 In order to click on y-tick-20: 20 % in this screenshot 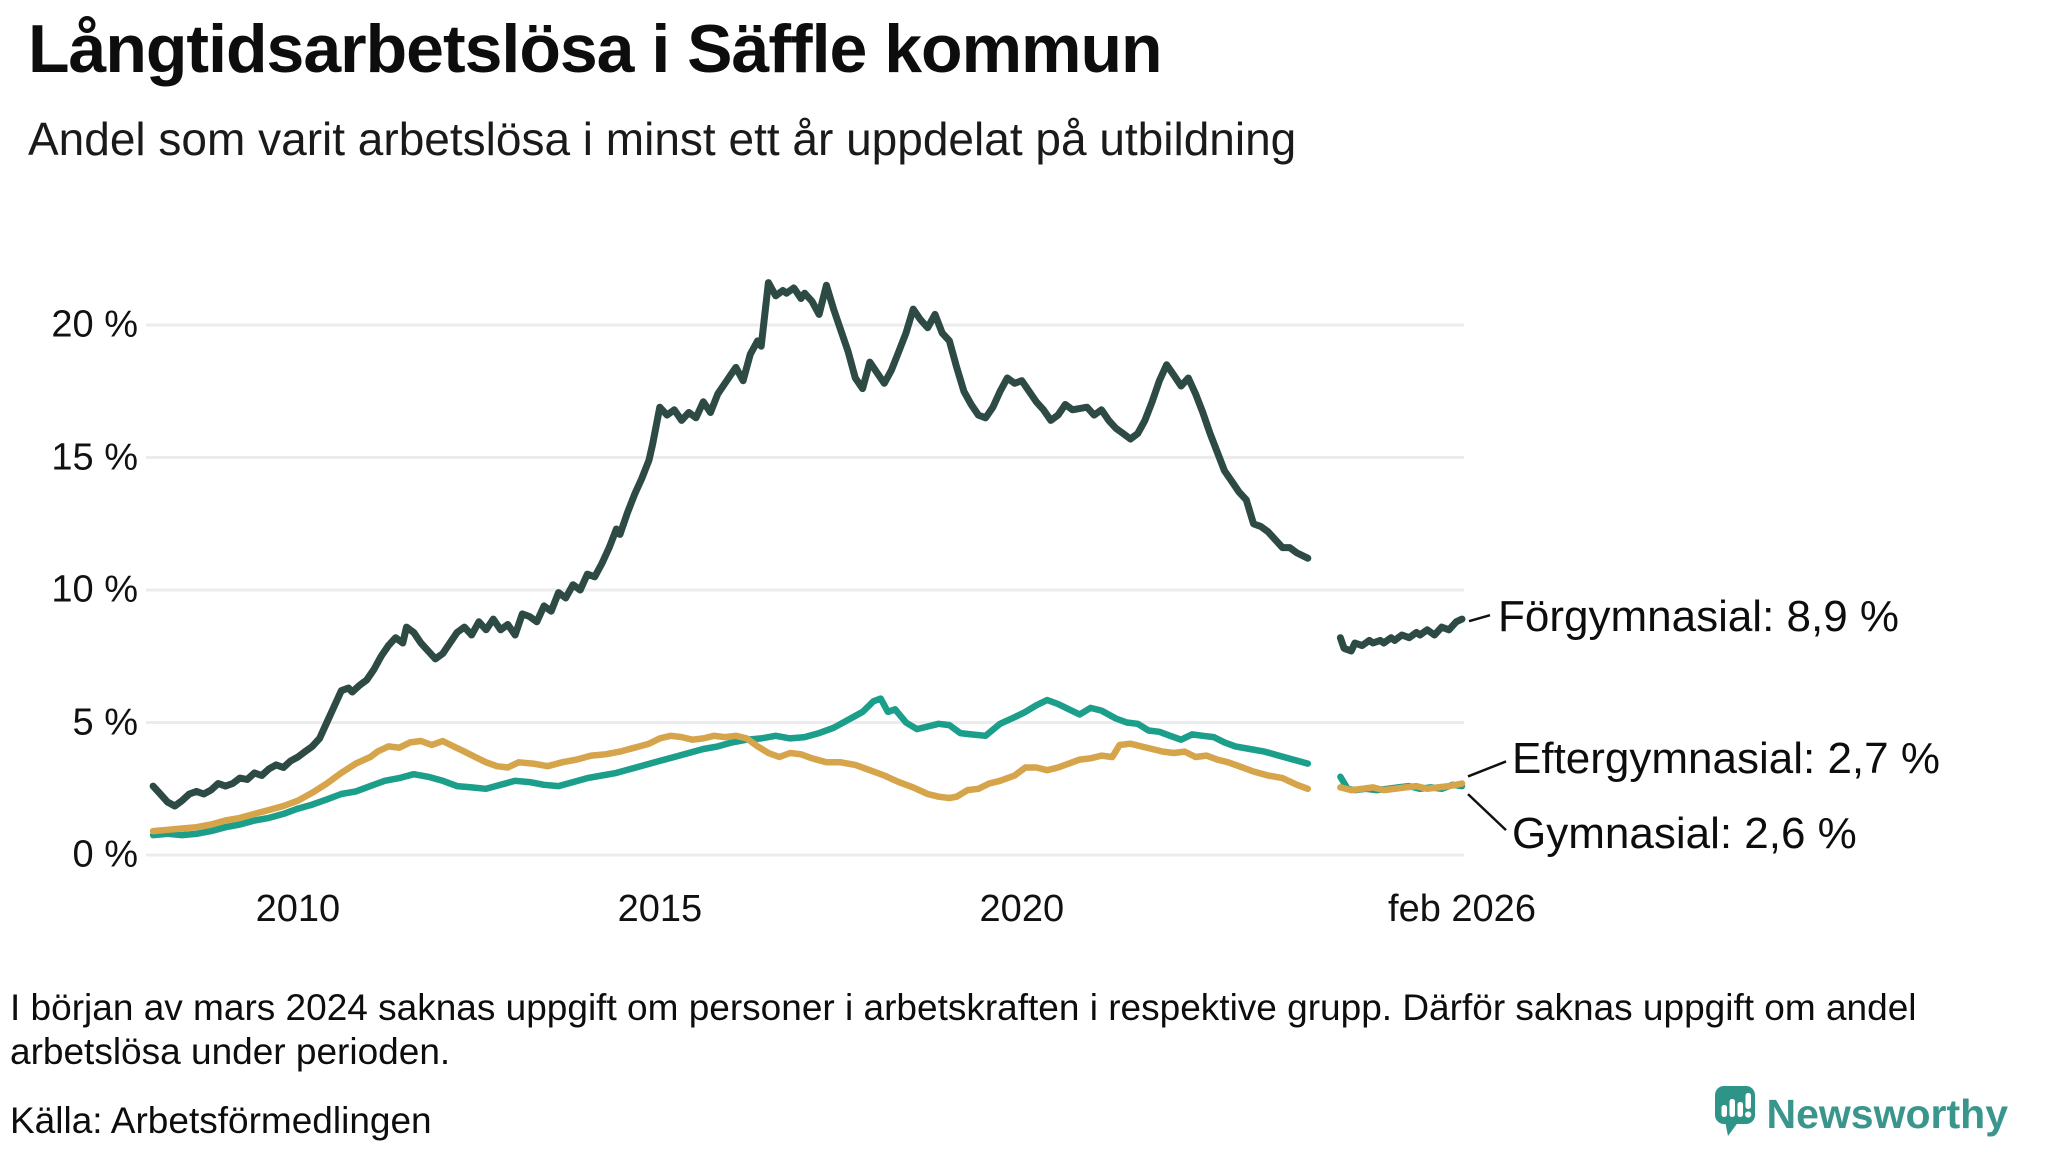, I will do `click(94, 324)`.